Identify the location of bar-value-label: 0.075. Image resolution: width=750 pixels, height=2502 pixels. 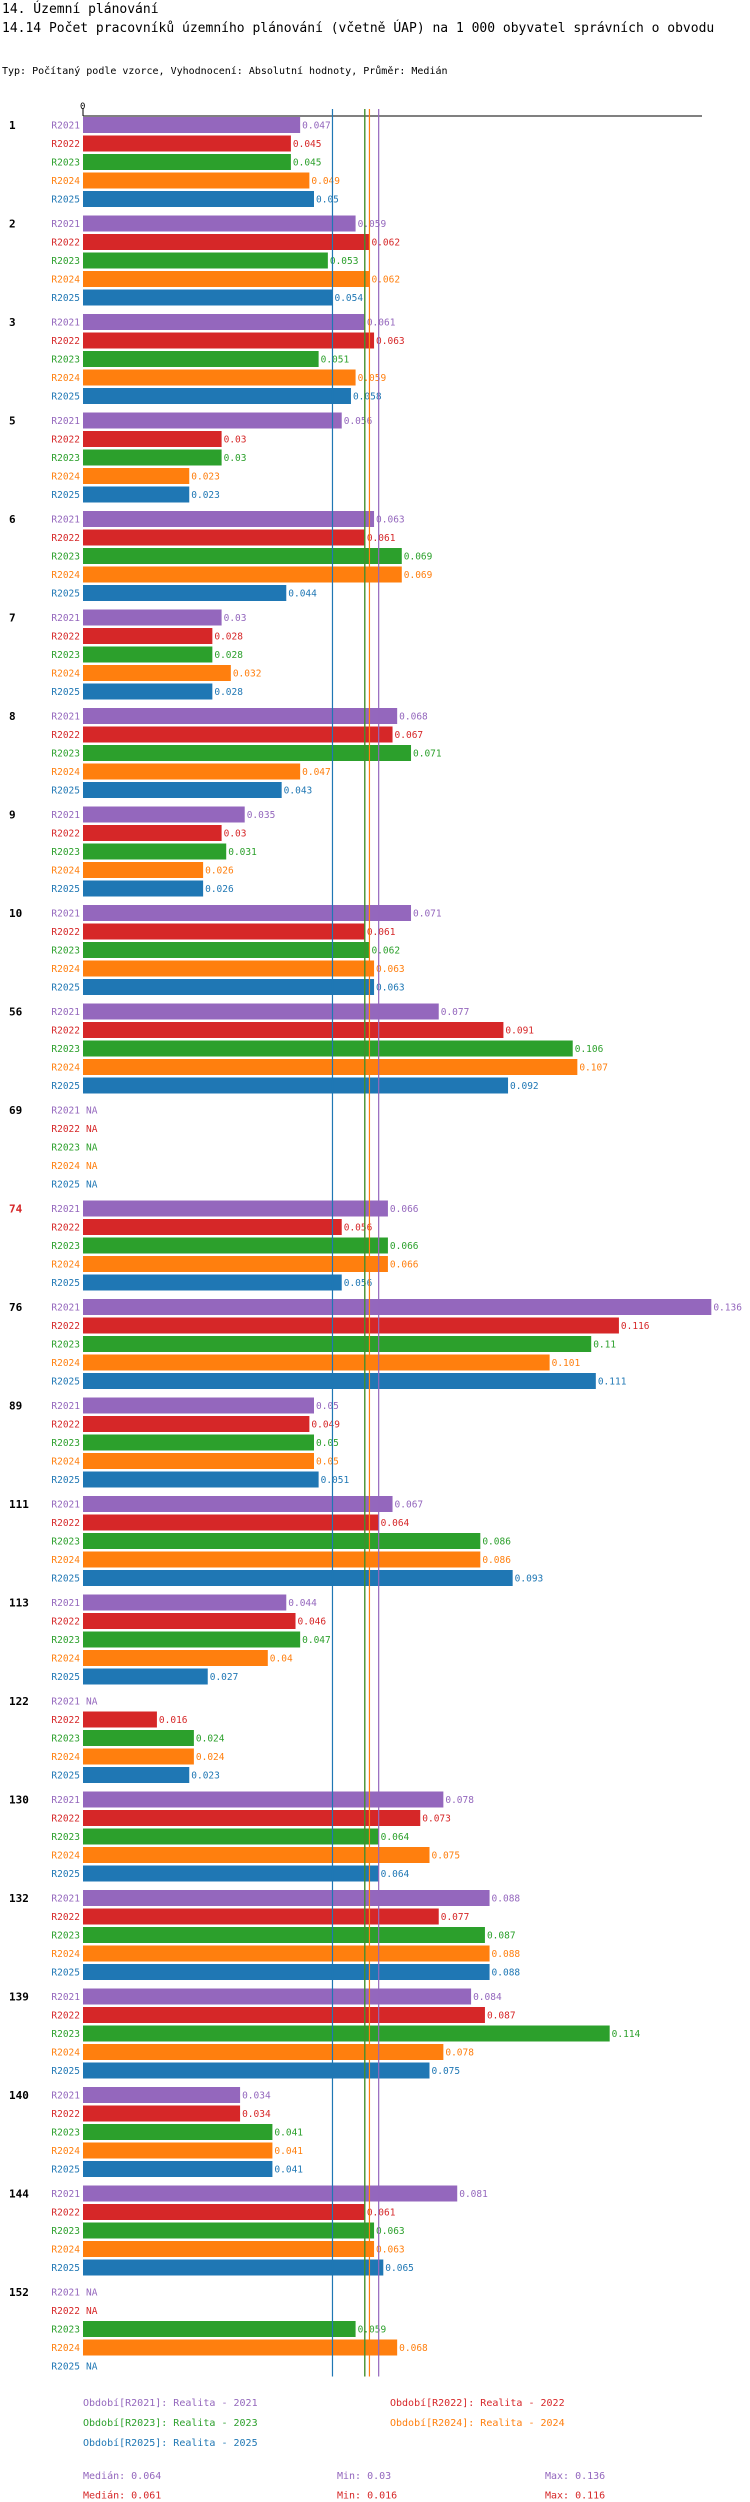
(446, 1856).